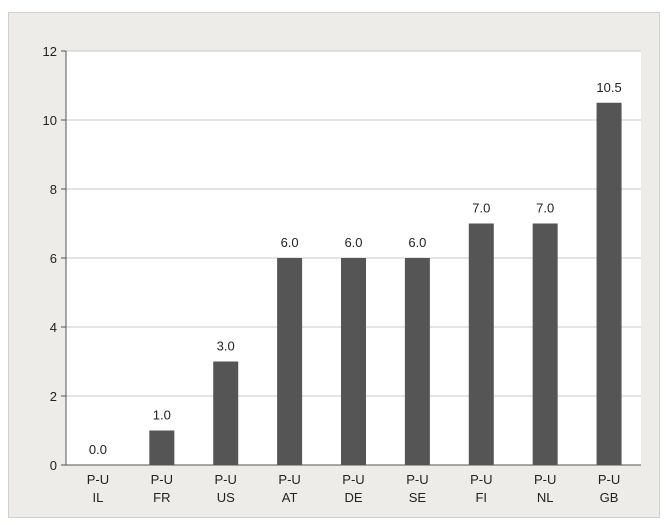  What do you see at coordinates (609, 497) in the screenshot?
I see `x-category-label-line2: GB` at bounding box center [609, 497].